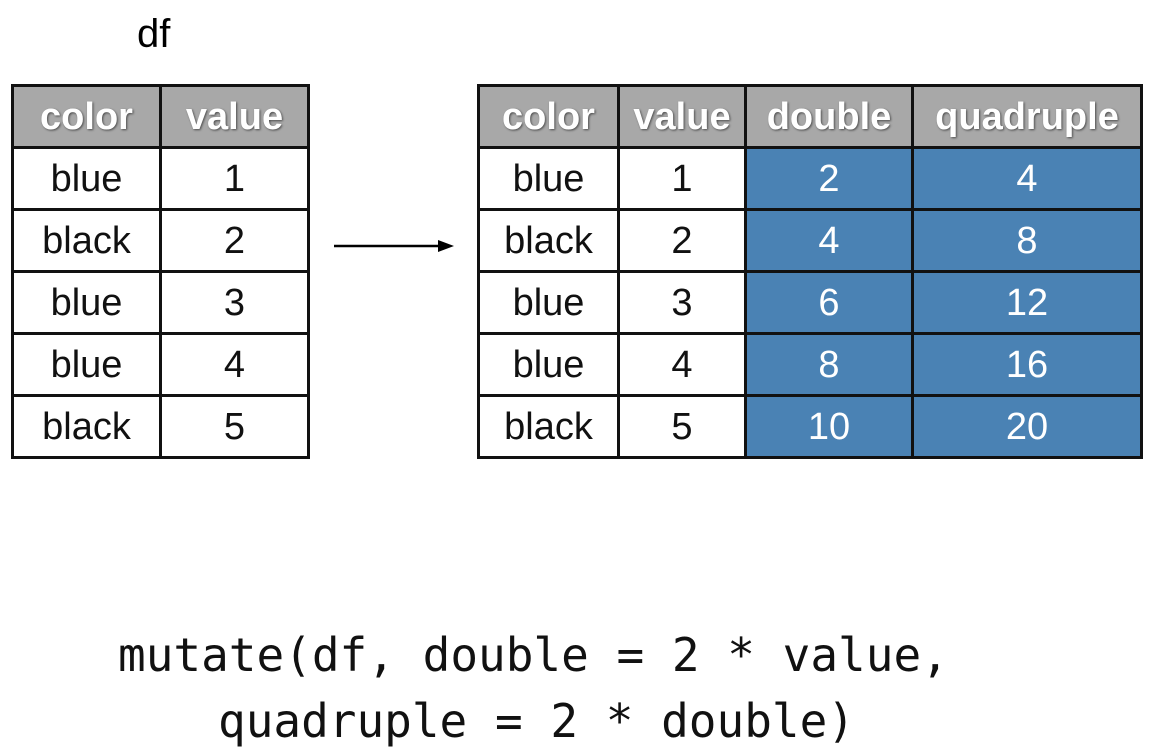 This screenshot has width=1152, height=754. Describe the element at coordinates (536, 721) in the screenshot. I see `code-line-2: quadruple = 2 * double)` at that location.